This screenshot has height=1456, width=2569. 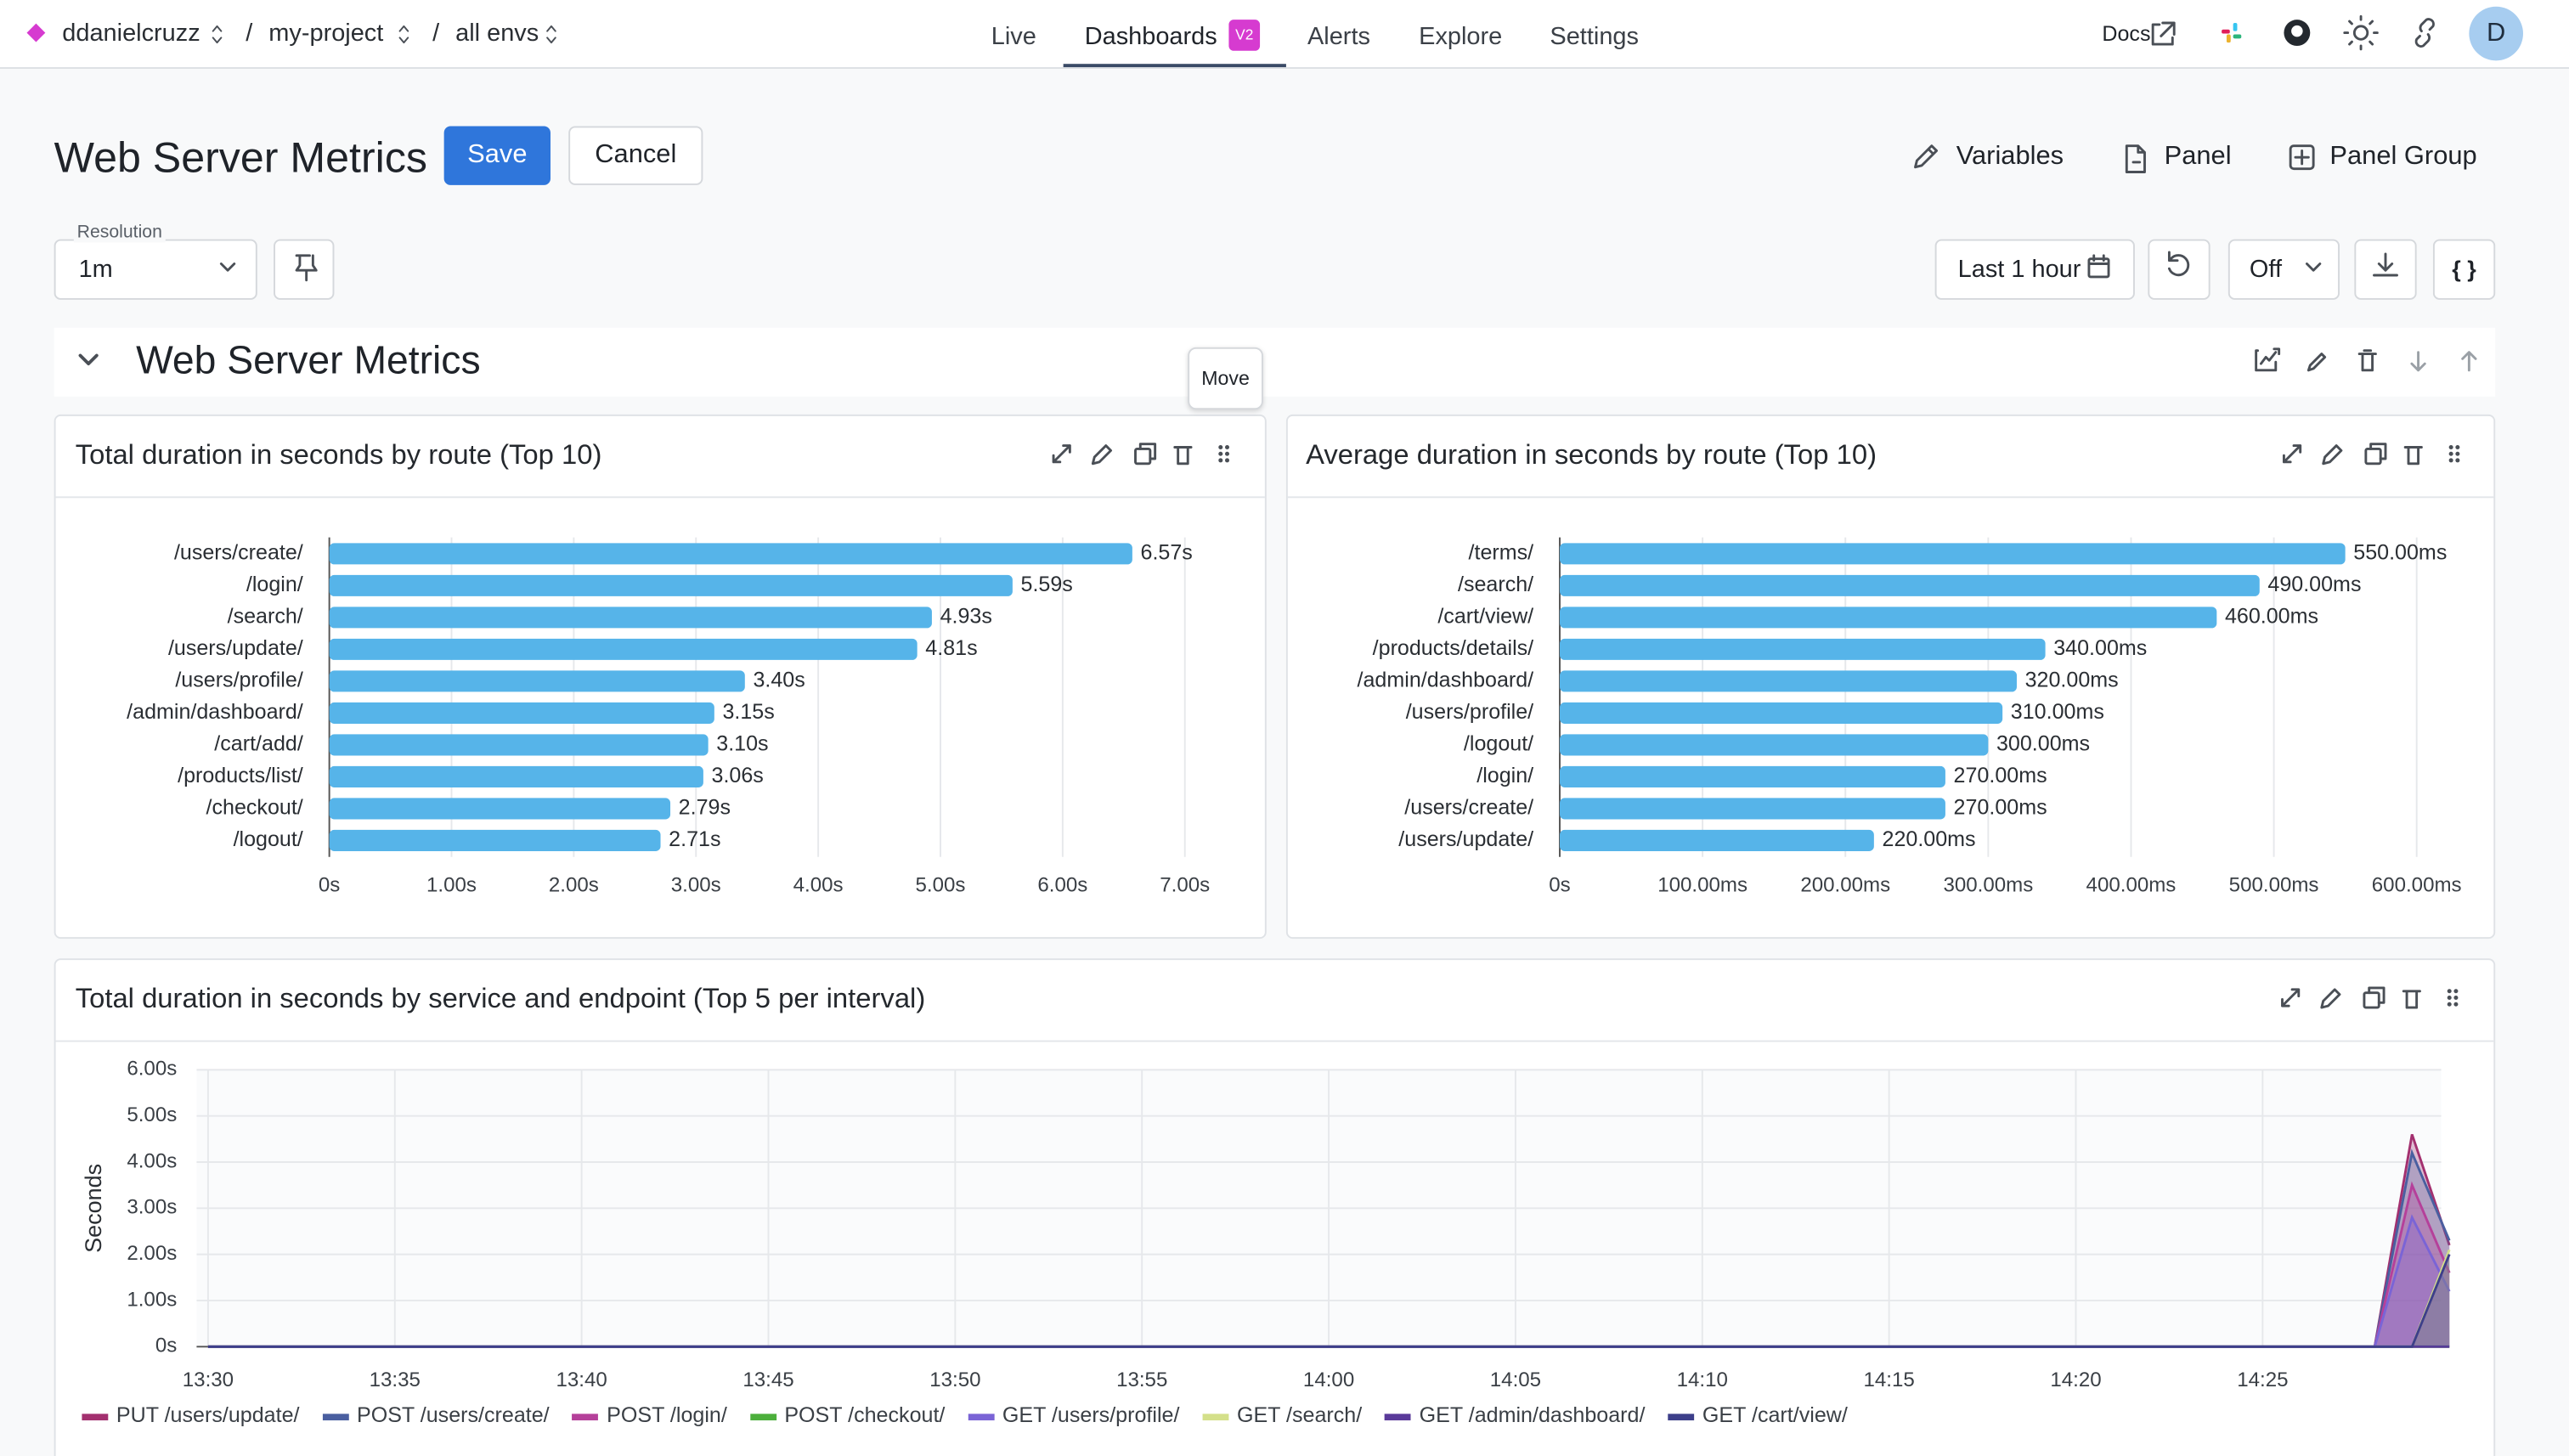 I want to click on save-button: Save, so click(x=497, y=156).